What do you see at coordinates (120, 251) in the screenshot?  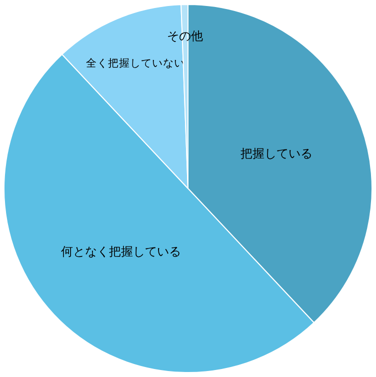 I see `slice-label: 何となく把握している` at bounding box center [120, 251].